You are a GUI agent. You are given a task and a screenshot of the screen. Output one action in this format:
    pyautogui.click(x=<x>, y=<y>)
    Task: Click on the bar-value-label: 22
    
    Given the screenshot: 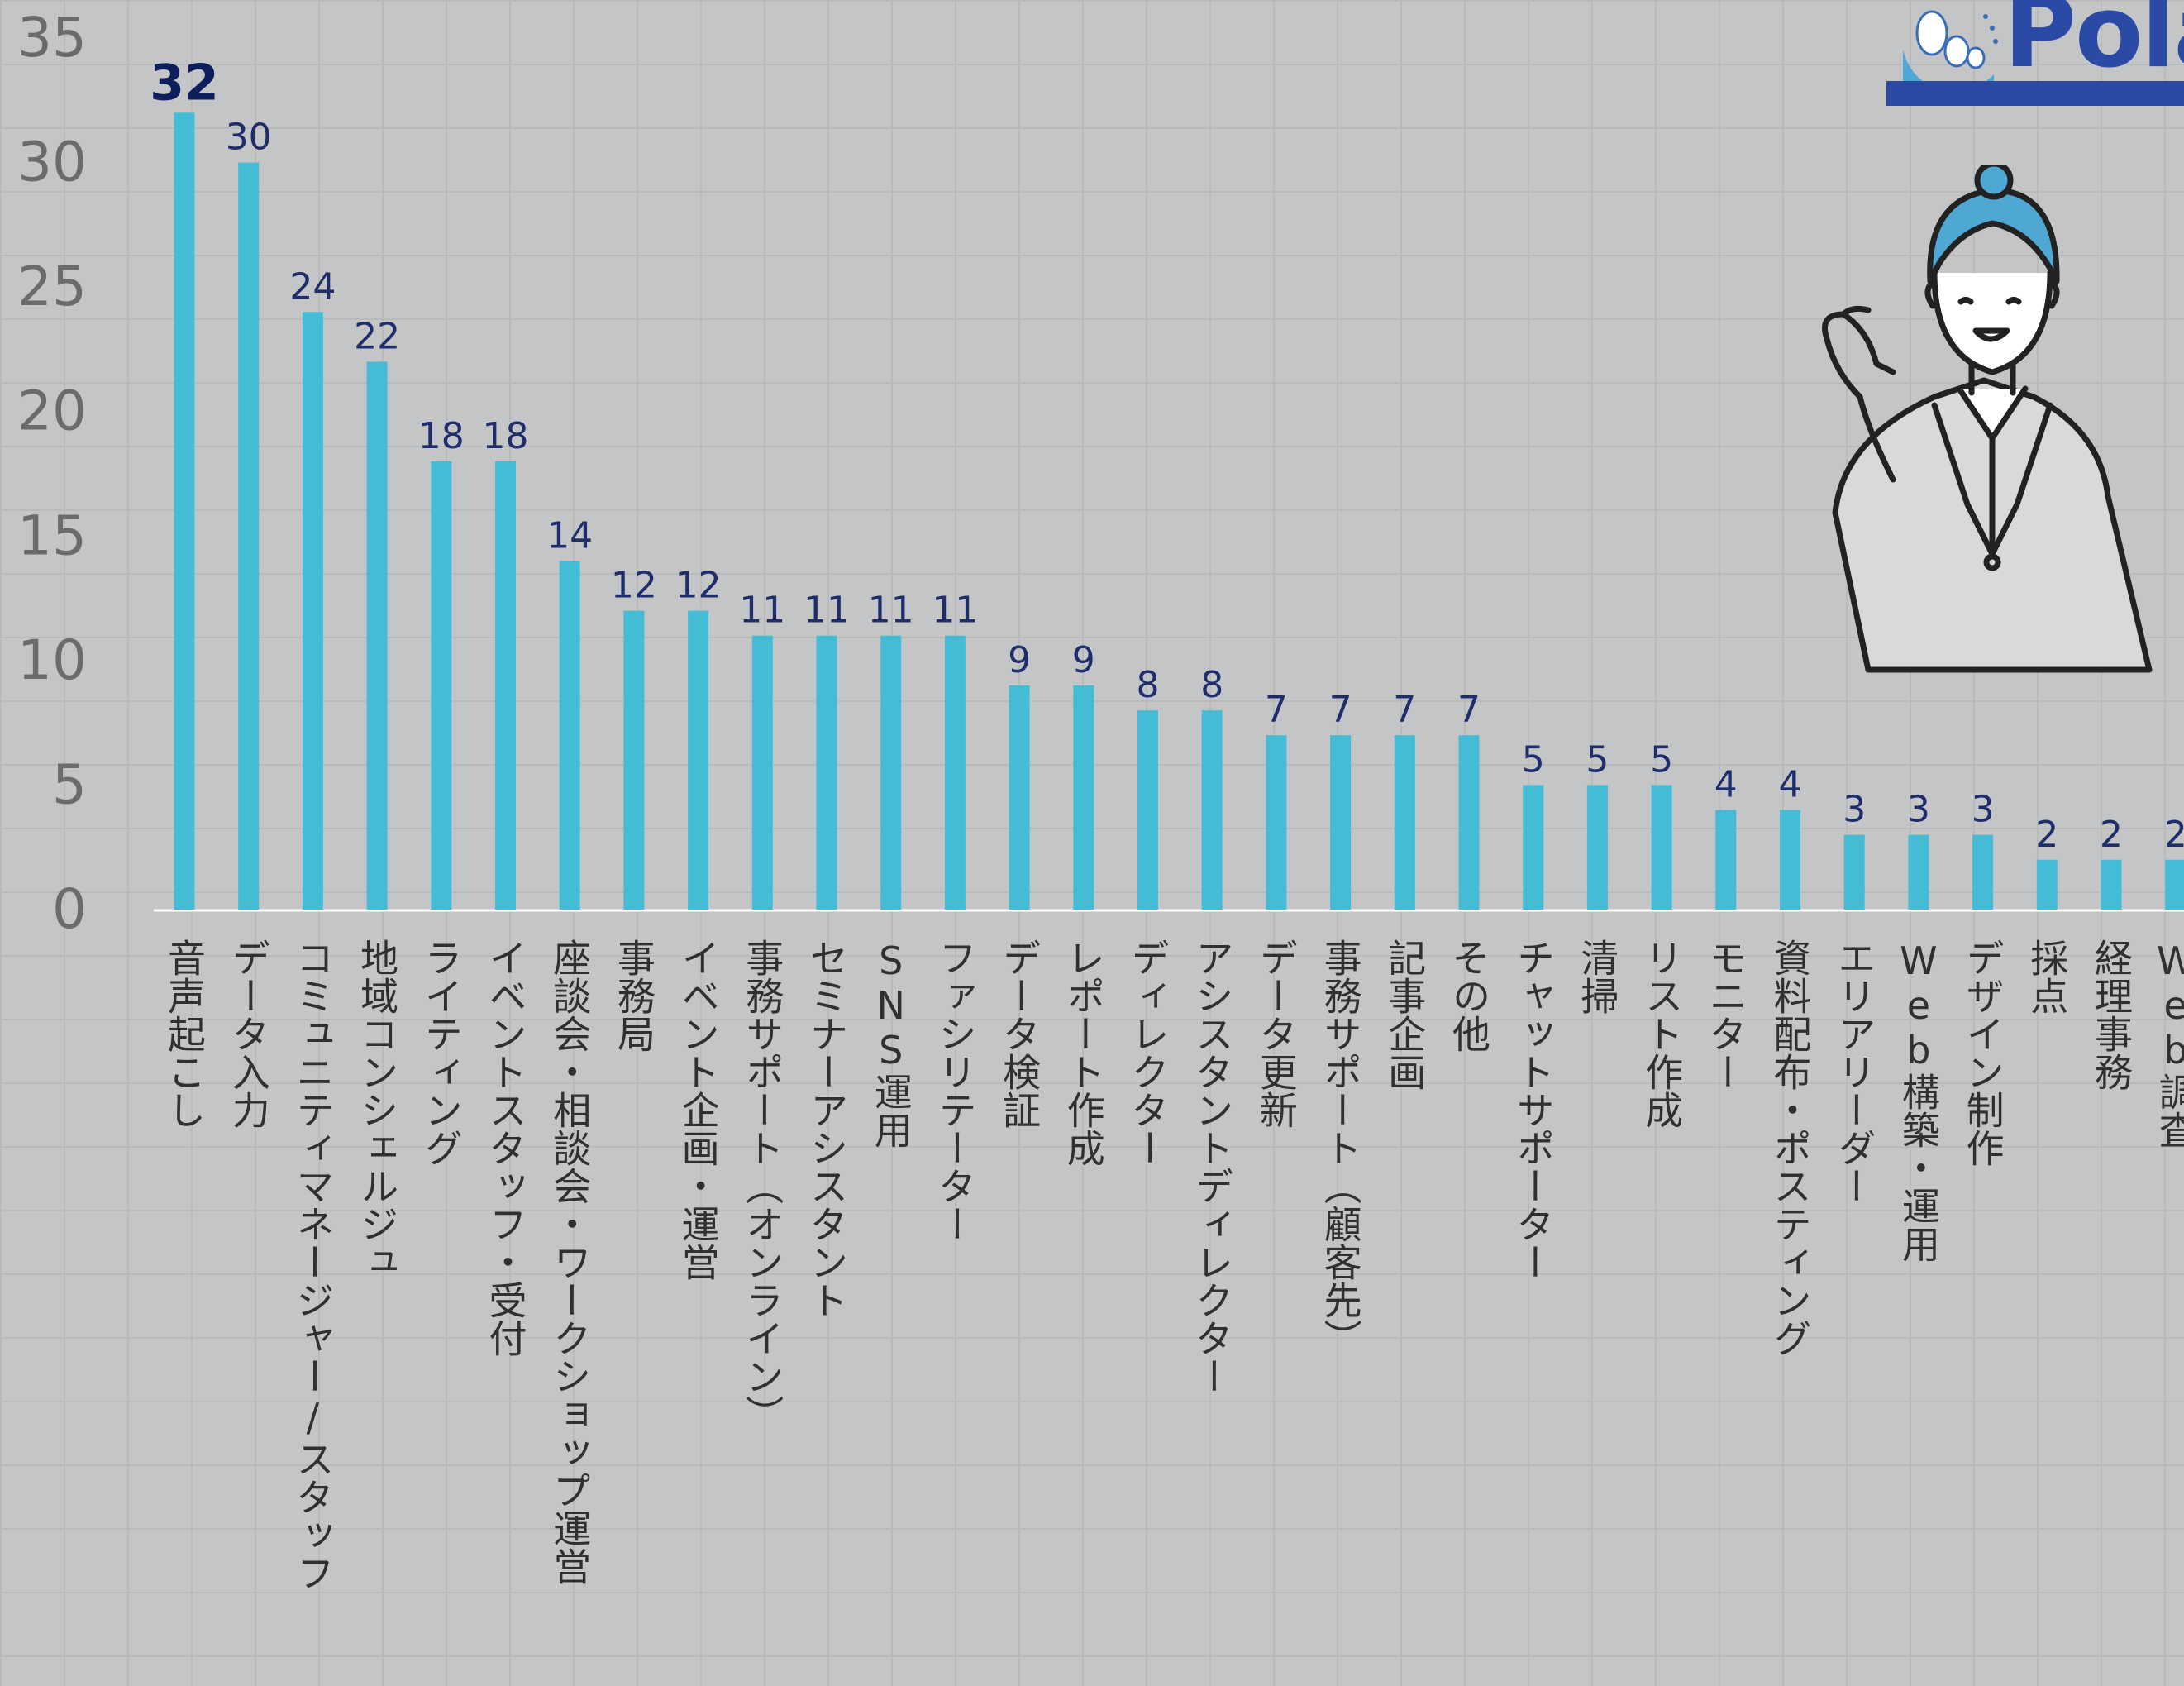 What is the action you would take?
    pyautogui.click(x=377, y=336)
    